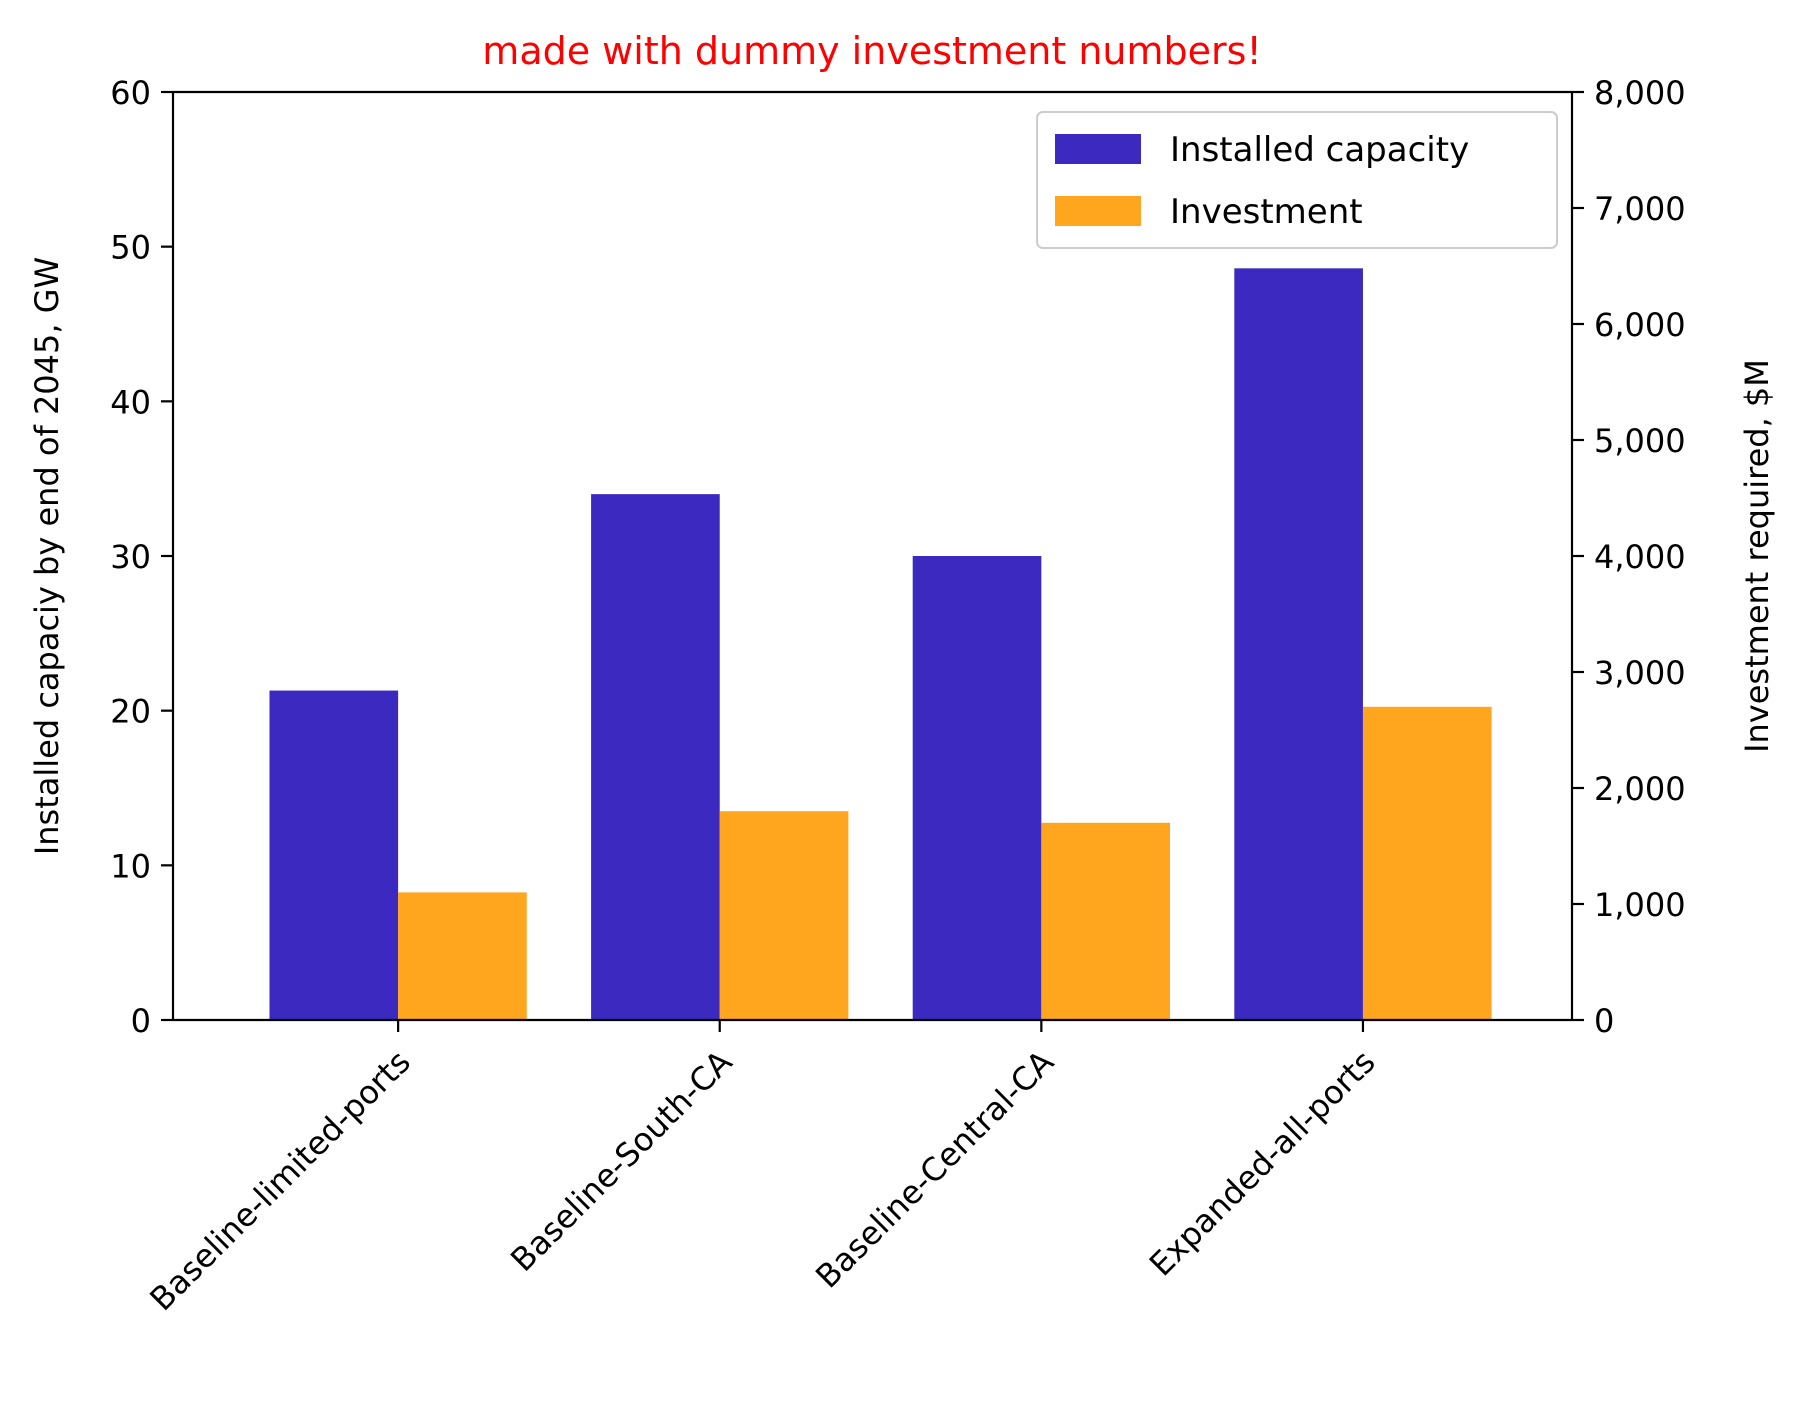  Describe the element at coordinates (130, 93) in the screenshot. I see `y-left-tick-label: 60` at that location.